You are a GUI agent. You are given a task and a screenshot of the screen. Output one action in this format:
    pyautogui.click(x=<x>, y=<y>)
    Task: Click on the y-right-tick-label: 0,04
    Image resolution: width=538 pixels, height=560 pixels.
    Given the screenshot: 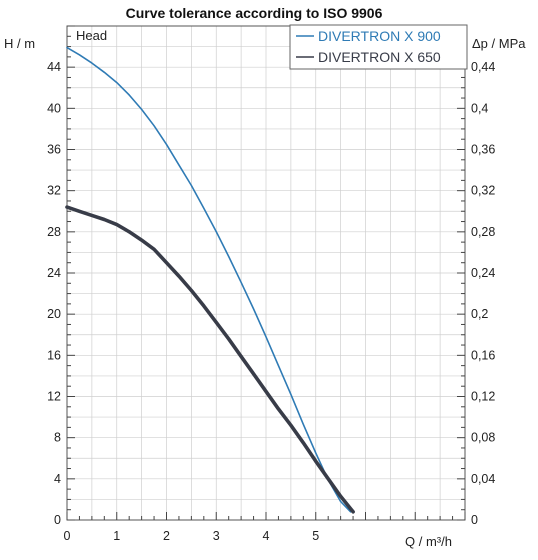 What is the action you would take?
    pyautogui.click(x=483, y=479)
    